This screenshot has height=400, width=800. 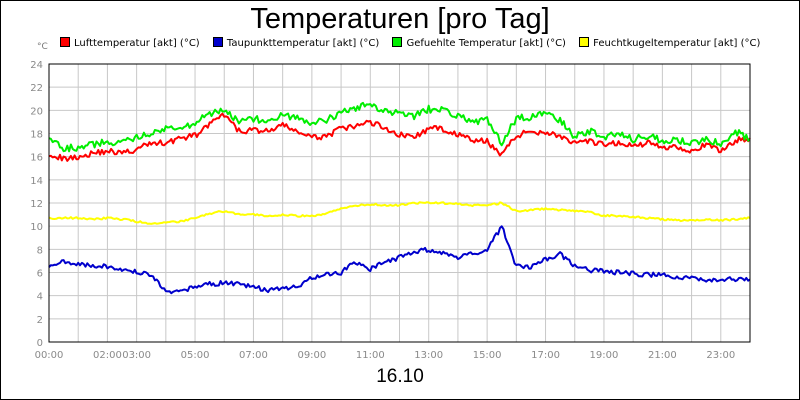 I want to click on y-tick-label: 18, so click(x=36, y=135).